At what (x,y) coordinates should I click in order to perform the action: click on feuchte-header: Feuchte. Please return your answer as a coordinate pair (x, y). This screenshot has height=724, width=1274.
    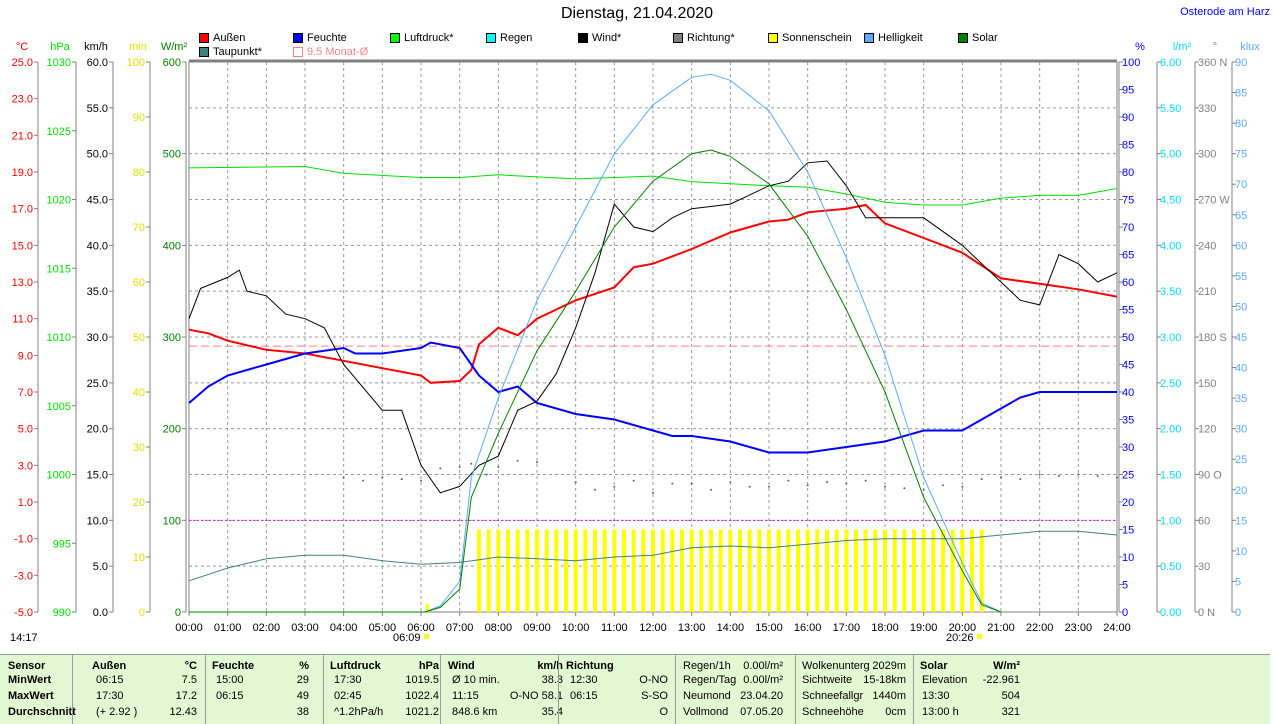
    Looking at the image, I should click on (233, 666).